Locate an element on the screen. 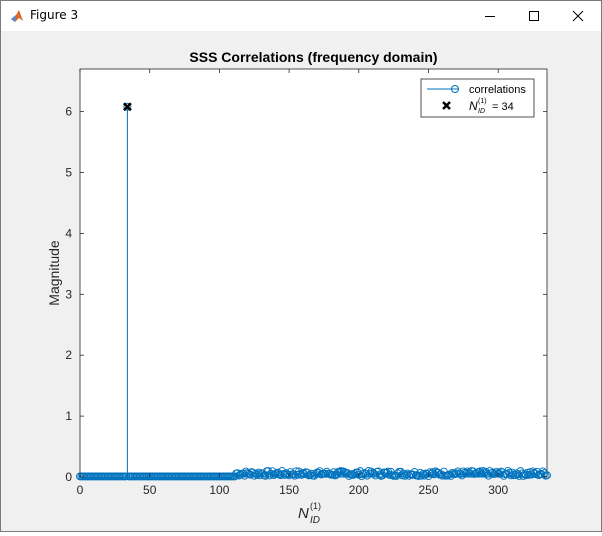  window-title: Figure 3 is located at coordinates (54, 15).